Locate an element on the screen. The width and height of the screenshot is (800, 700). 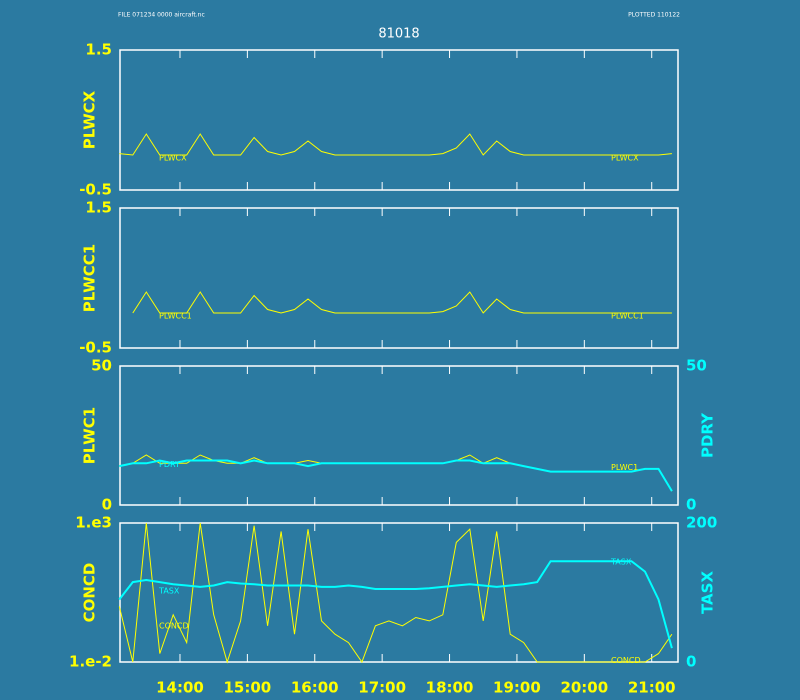
chart-title: 81018 is located at coordinates (398, 34).